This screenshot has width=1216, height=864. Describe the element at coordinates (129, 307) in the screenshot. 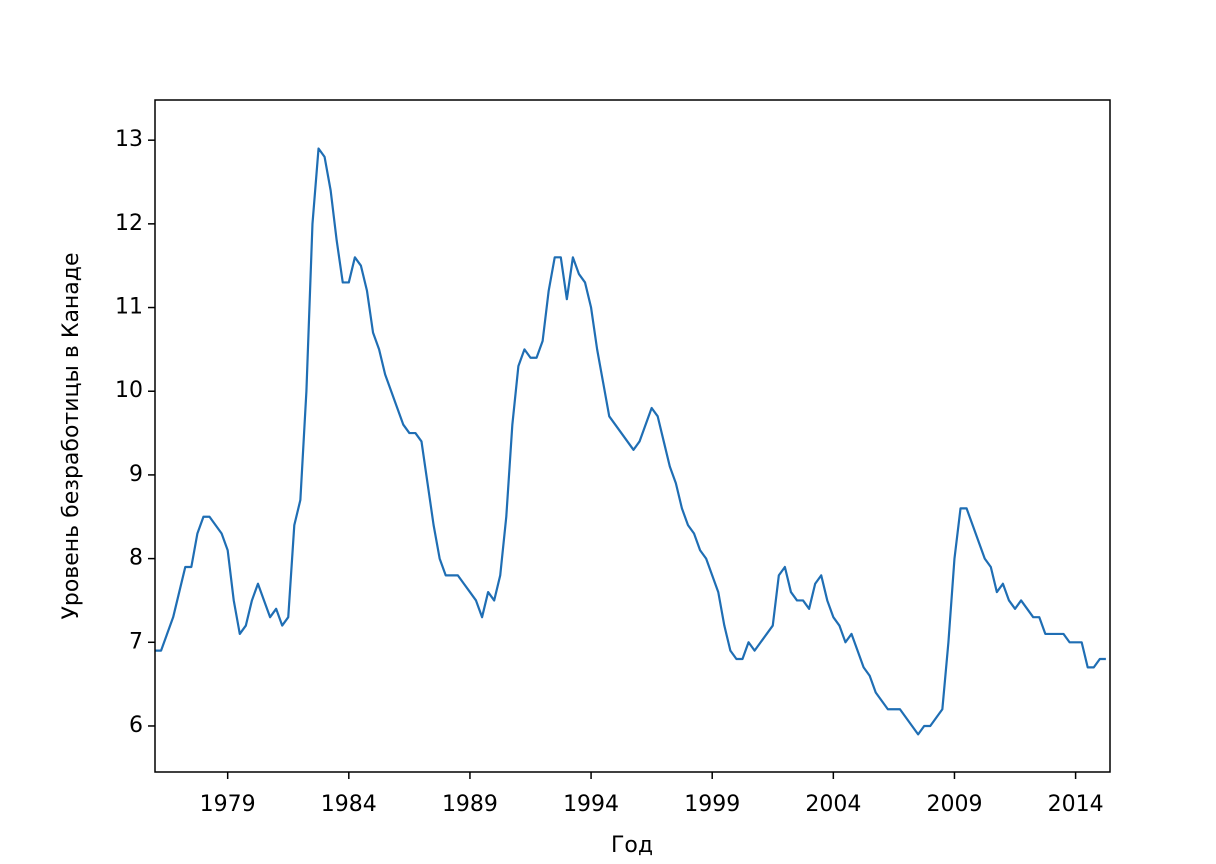

I see `y-tick-label: 11` at that location.